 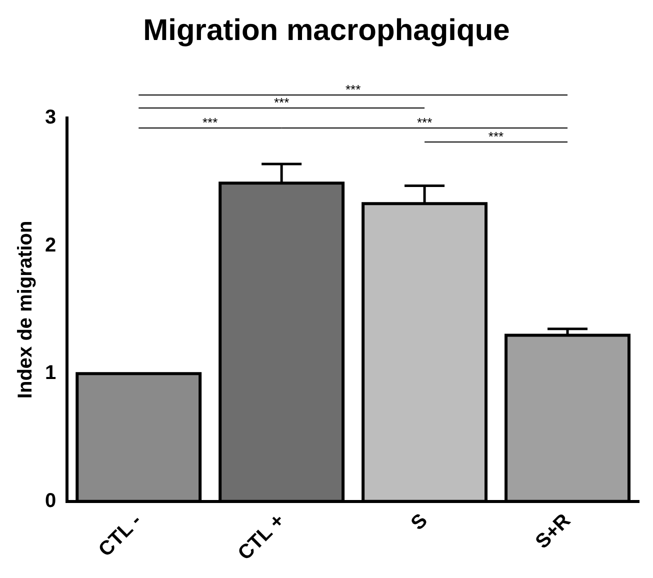 What do you see at coordinates (50, 245) in the screenshot?
I see `y-tick-label: 2` at bounding box center [50, 245].